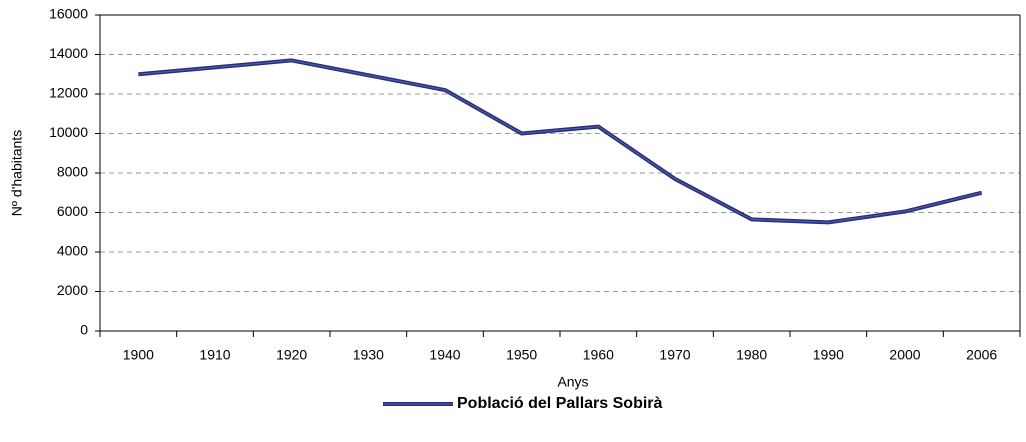 Image resolution: width=1026 pixels, height=442 pixels. What do you see at coordinates (72, 290) in the screenshot?
I see `y-tick-label: 2000` at bounding box center [72, 290].